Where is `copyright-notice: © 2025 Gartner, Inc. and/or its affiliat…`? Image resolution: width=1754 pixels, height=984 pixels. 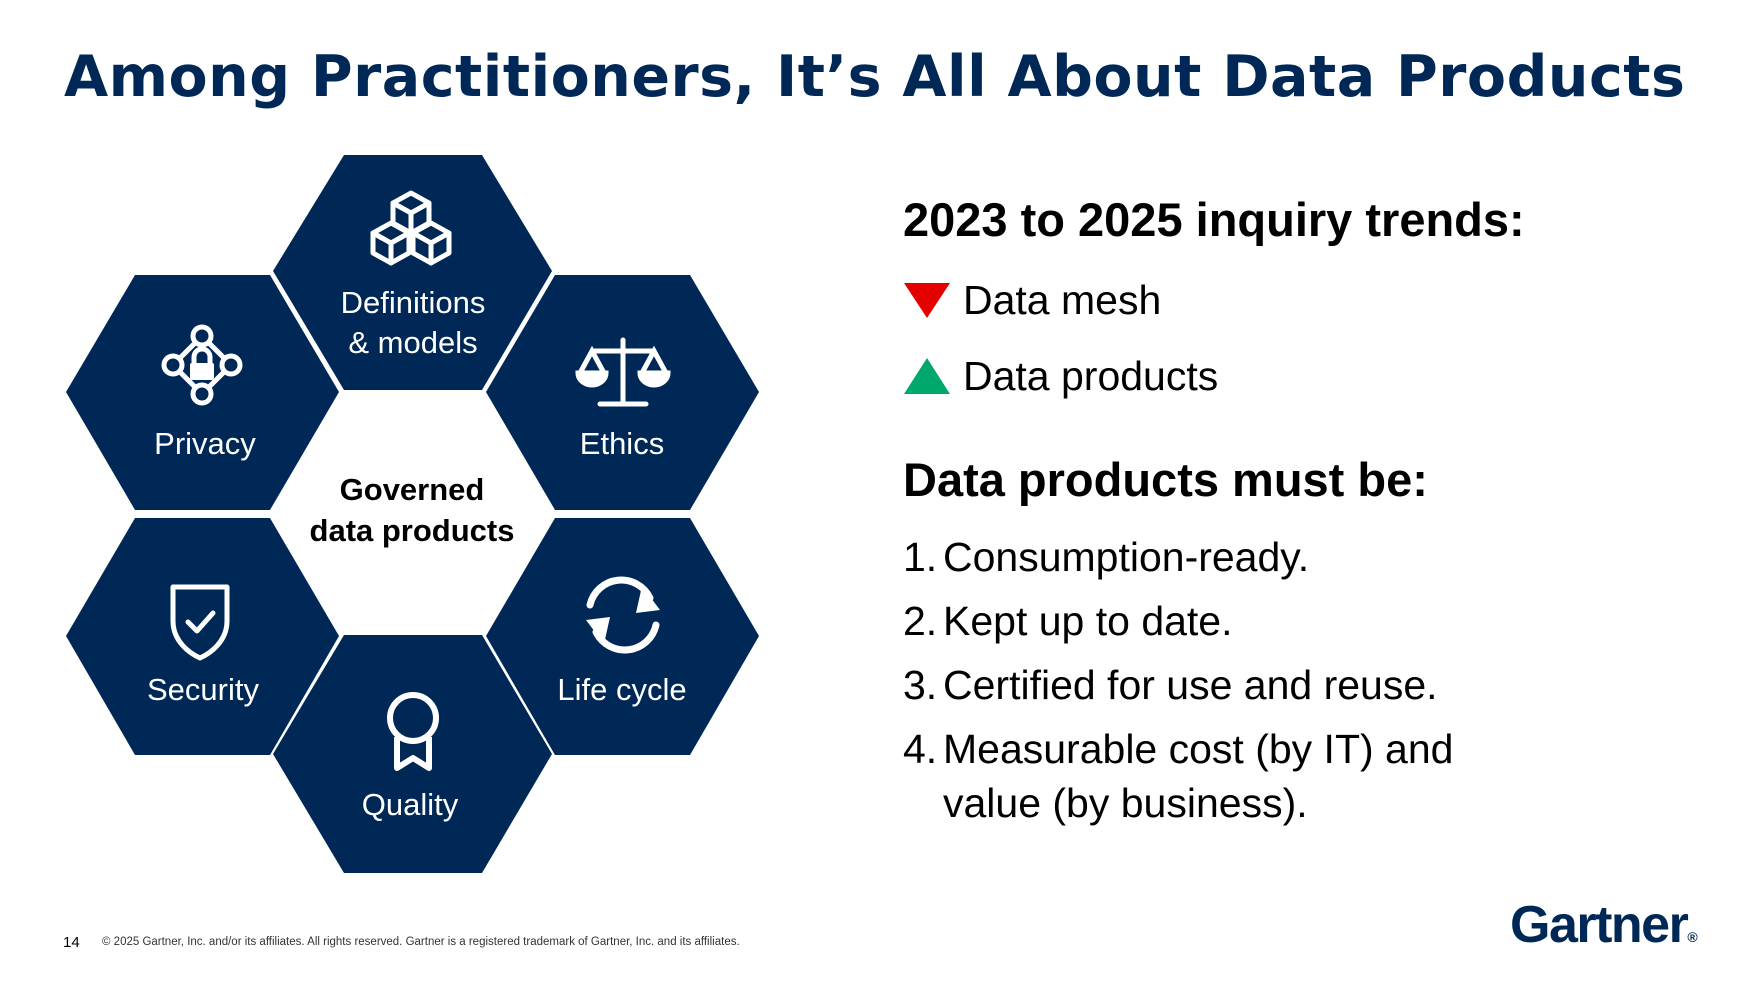
copyright-notice: © 2025 Gartner, Inc. and/or its affiliat… is located at coordinates (421, 942).